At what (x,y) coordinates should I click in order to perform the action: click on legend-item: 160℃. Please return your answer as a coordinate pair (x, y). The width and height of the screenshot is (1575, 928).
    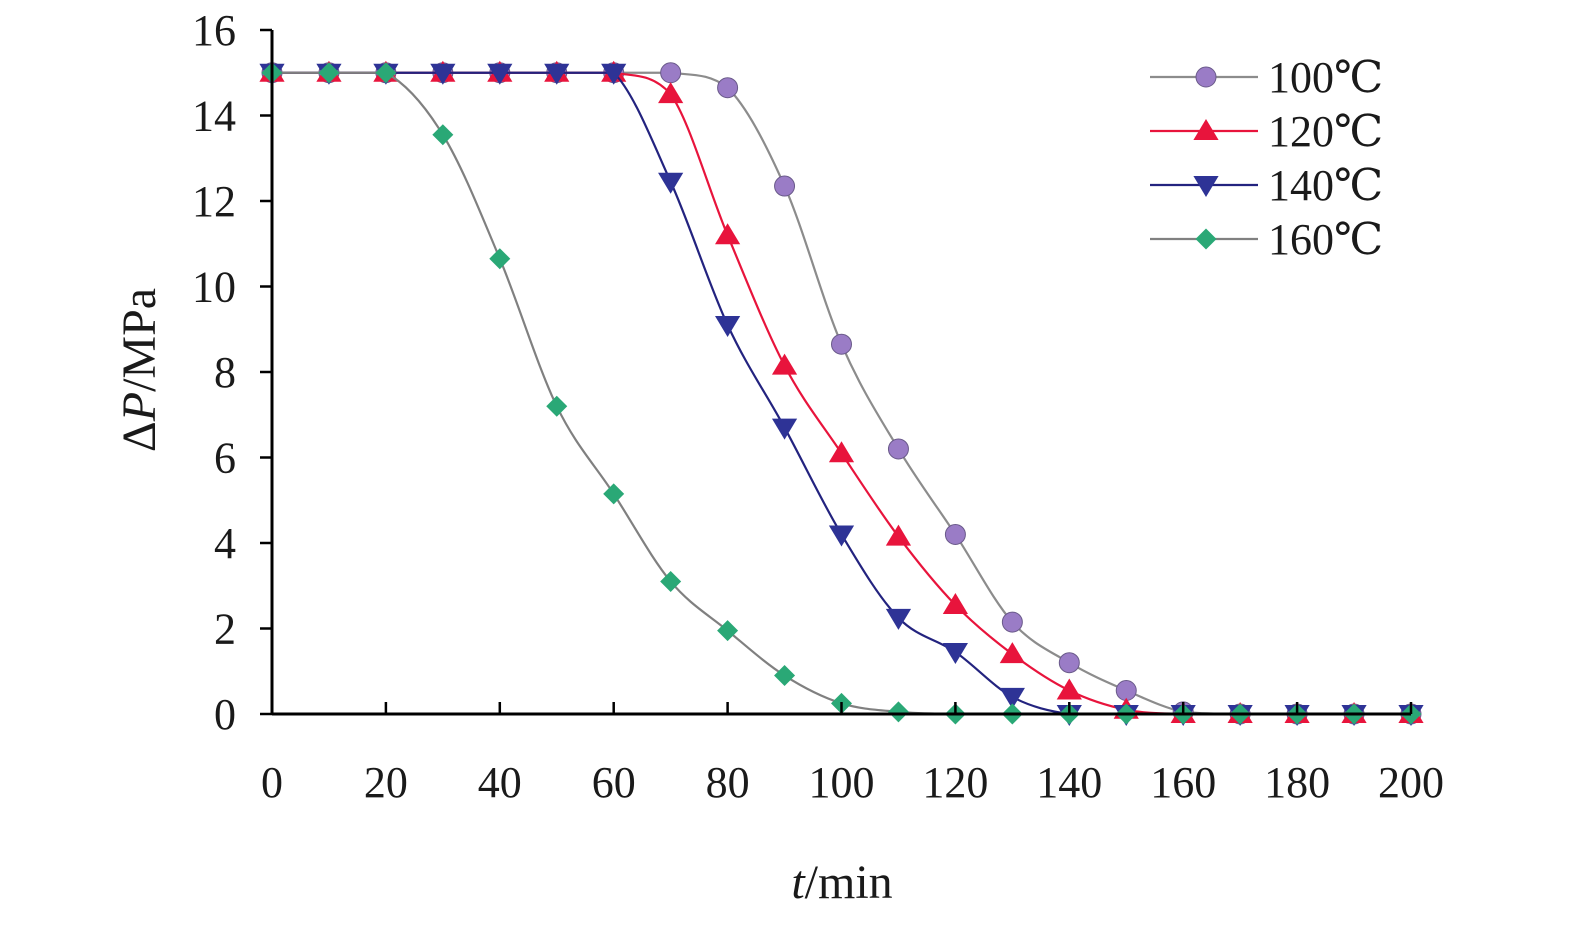
    Looking at the image, I should click on (1266, 239).